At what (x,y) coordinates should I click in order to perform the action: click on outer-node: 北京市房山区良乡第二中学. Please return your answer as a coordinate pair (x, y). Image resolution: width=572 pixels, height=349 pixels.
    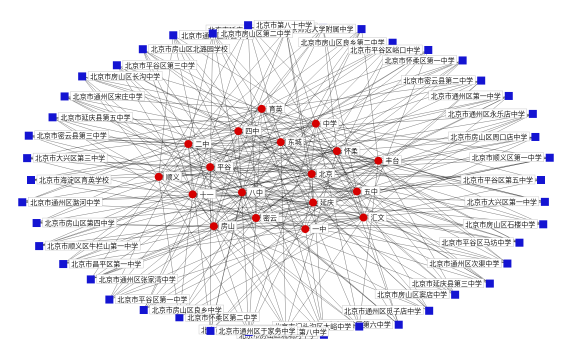
    Looking at the image, I should click on (347, 42).